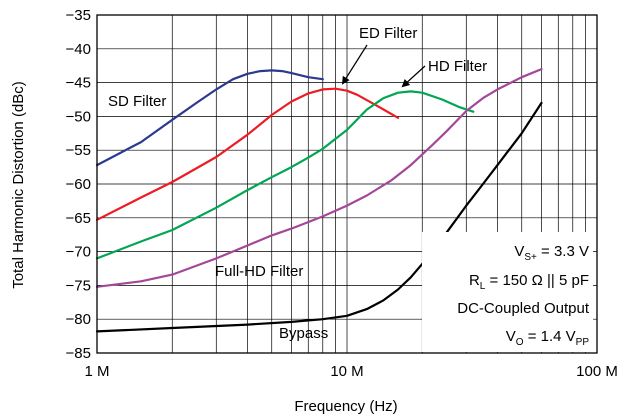 This screenshot has width=630, height=418. I want to click on condition-coupling: DC-Coupled Output, so click(523, 308).